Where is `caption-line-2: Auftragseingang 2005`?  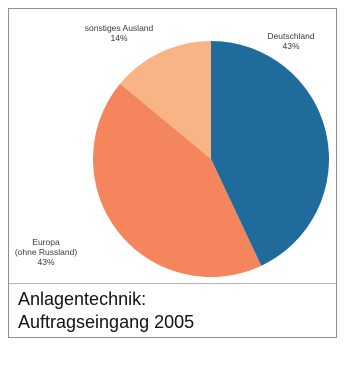
caption-line-2: Auftragseingang 2005 is located at coordinates (106, 322).